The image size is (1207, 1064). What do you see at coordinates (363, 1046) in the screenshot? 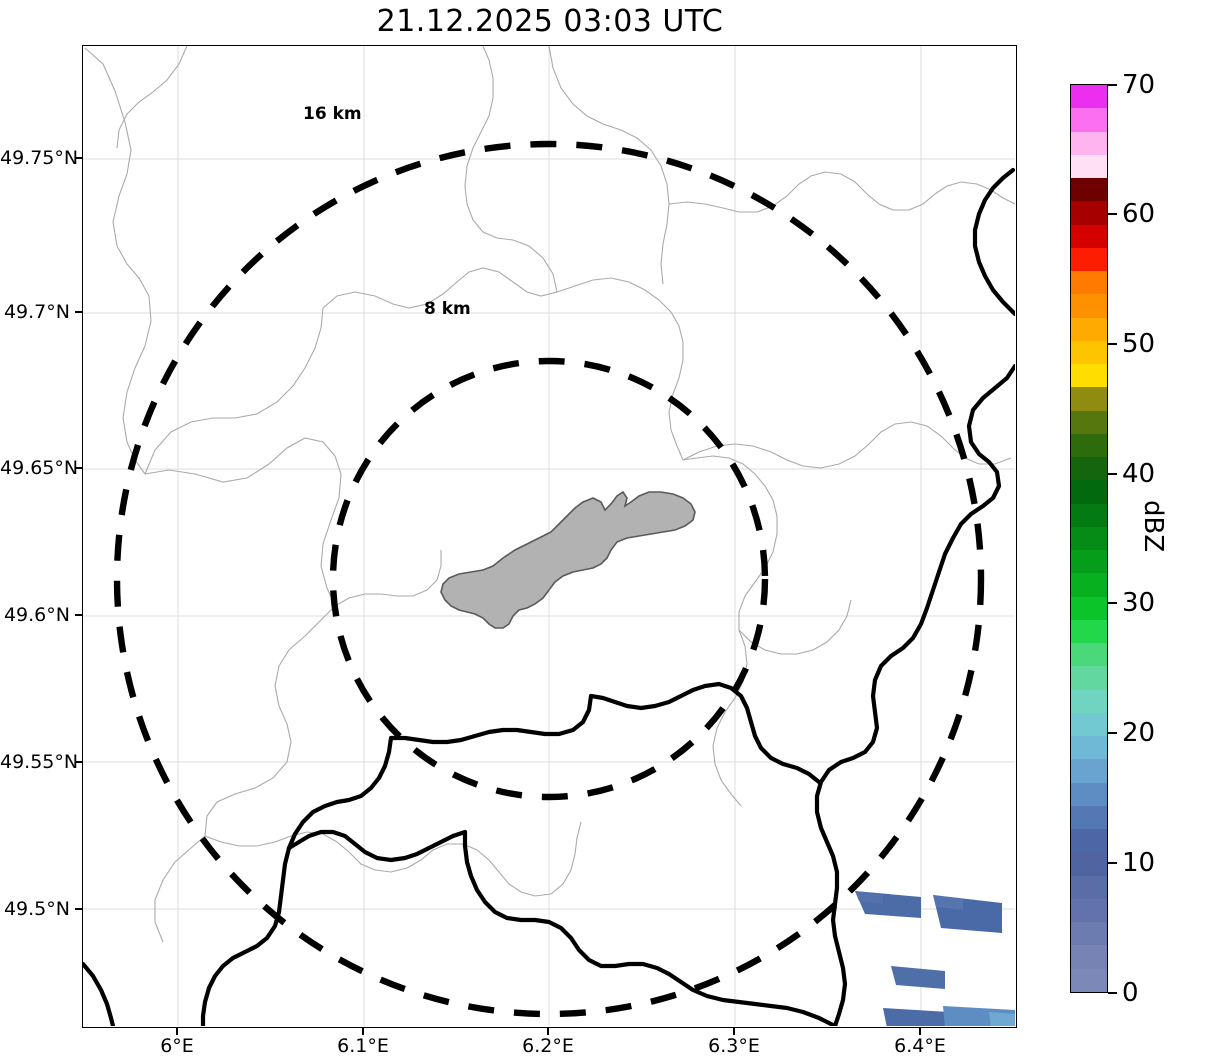
I see `xtick-label-1: 6.1°E` at bounding box center [363, 1046].